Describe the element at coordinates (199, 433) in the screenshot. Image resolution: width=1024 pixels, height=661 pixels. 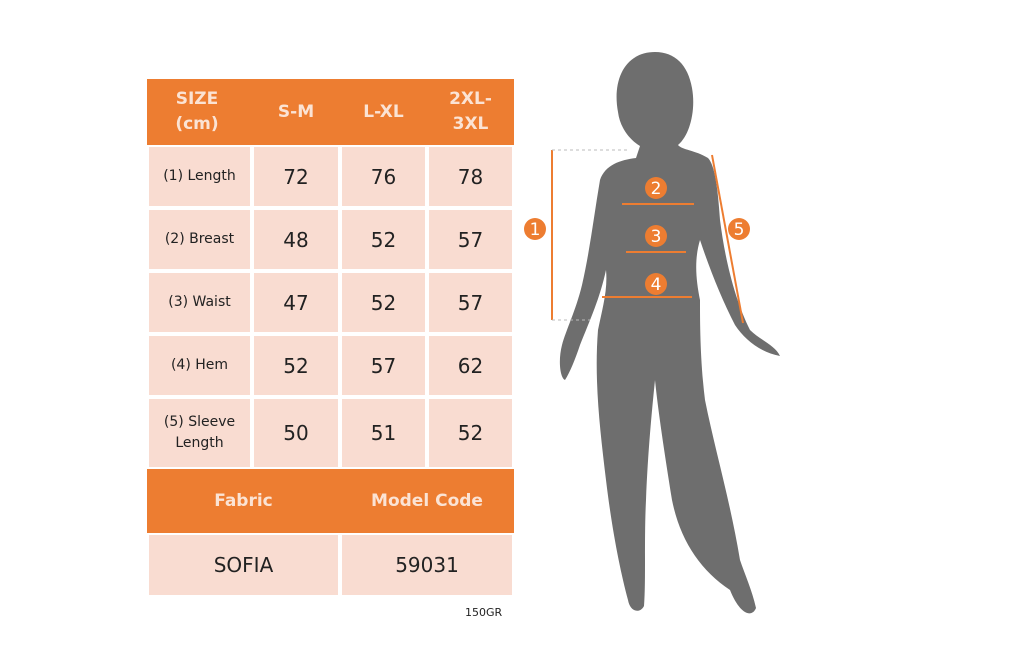
I see `row-label: (5) Sleeve Length` at that location.